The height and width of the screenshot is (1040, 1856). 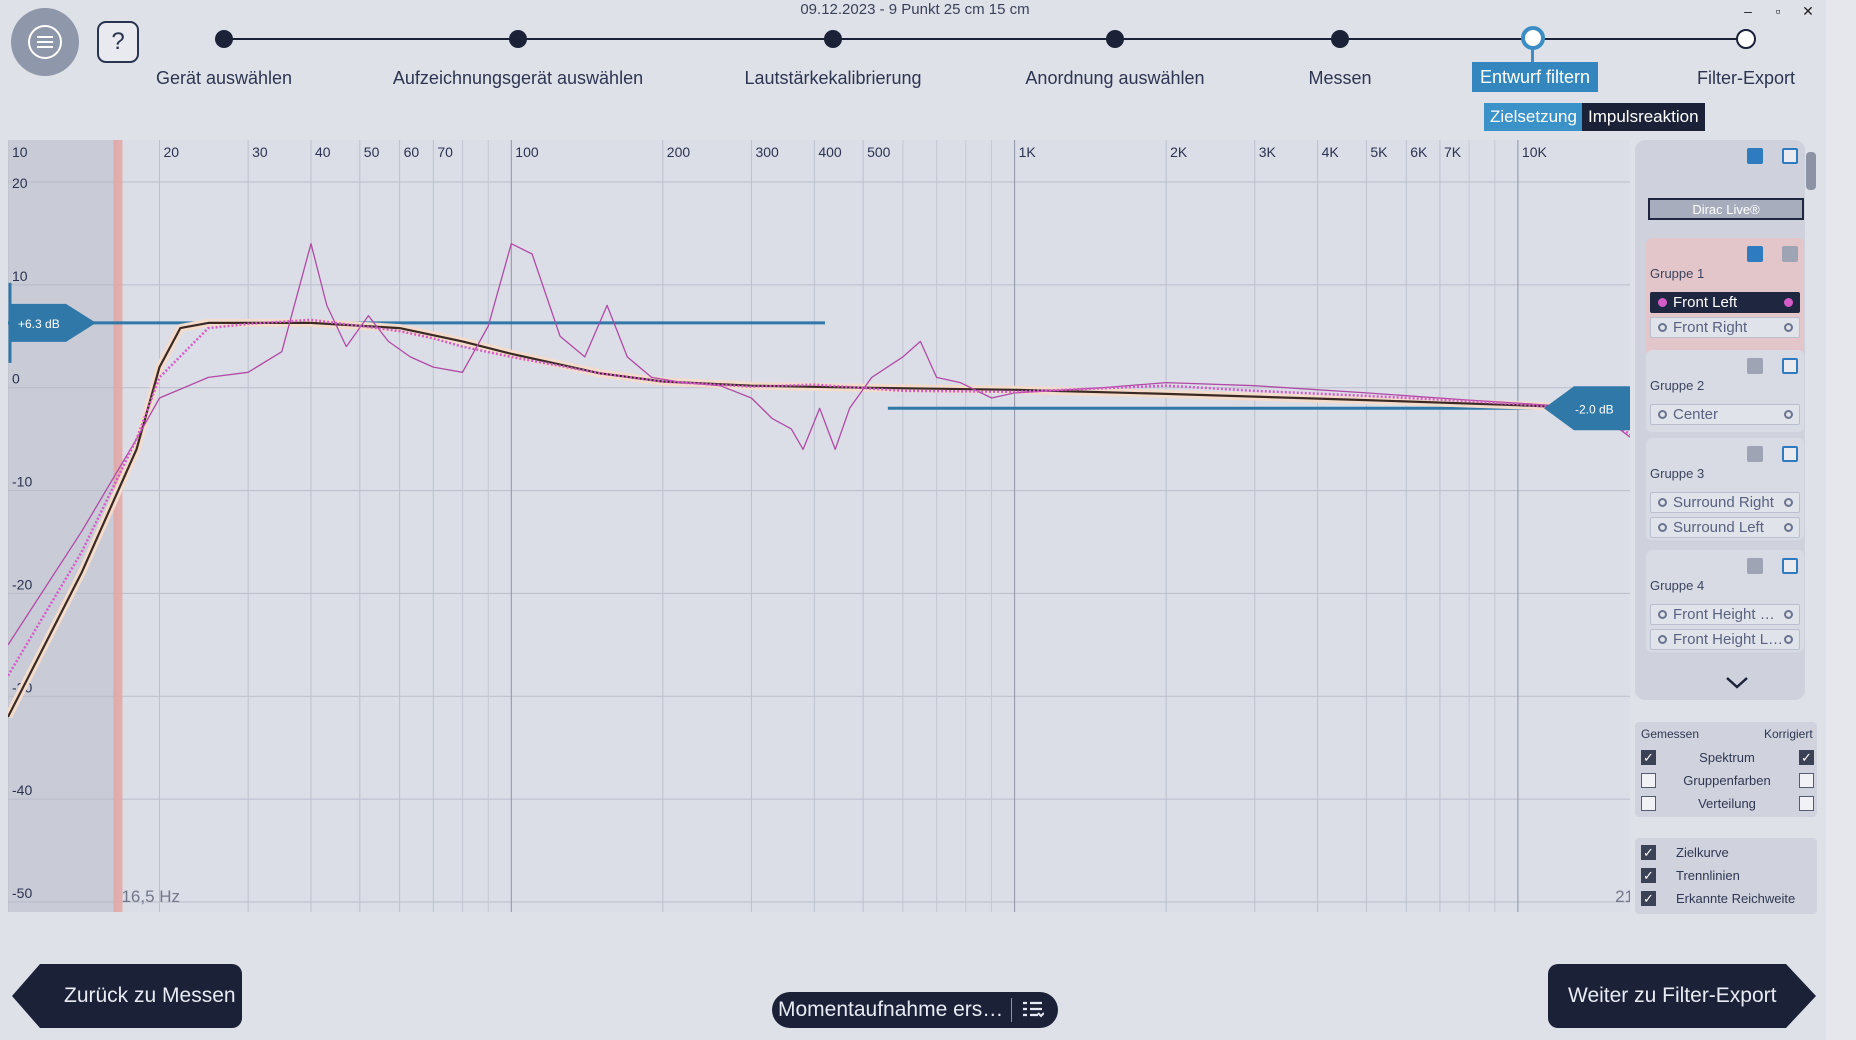 I want to click on outer-scroll-strip, so click(x=1841, y=520).